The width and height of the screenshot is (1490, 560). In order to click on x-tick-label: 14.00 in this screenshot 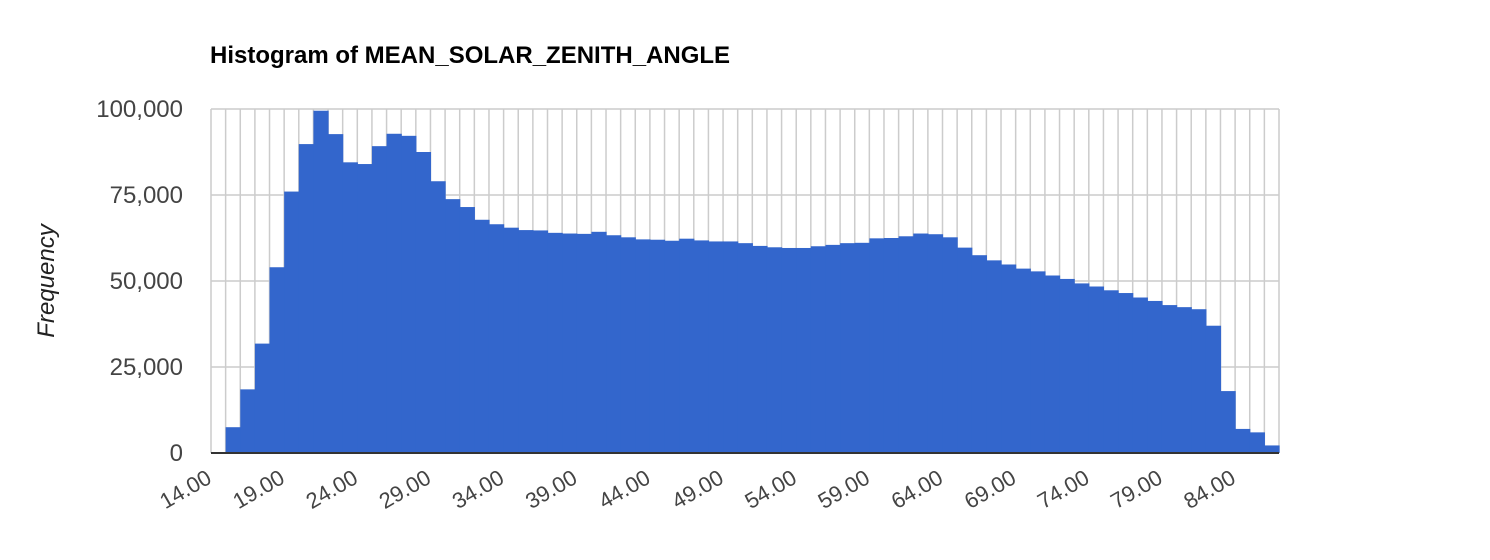, I will do `click(185, 489)`.